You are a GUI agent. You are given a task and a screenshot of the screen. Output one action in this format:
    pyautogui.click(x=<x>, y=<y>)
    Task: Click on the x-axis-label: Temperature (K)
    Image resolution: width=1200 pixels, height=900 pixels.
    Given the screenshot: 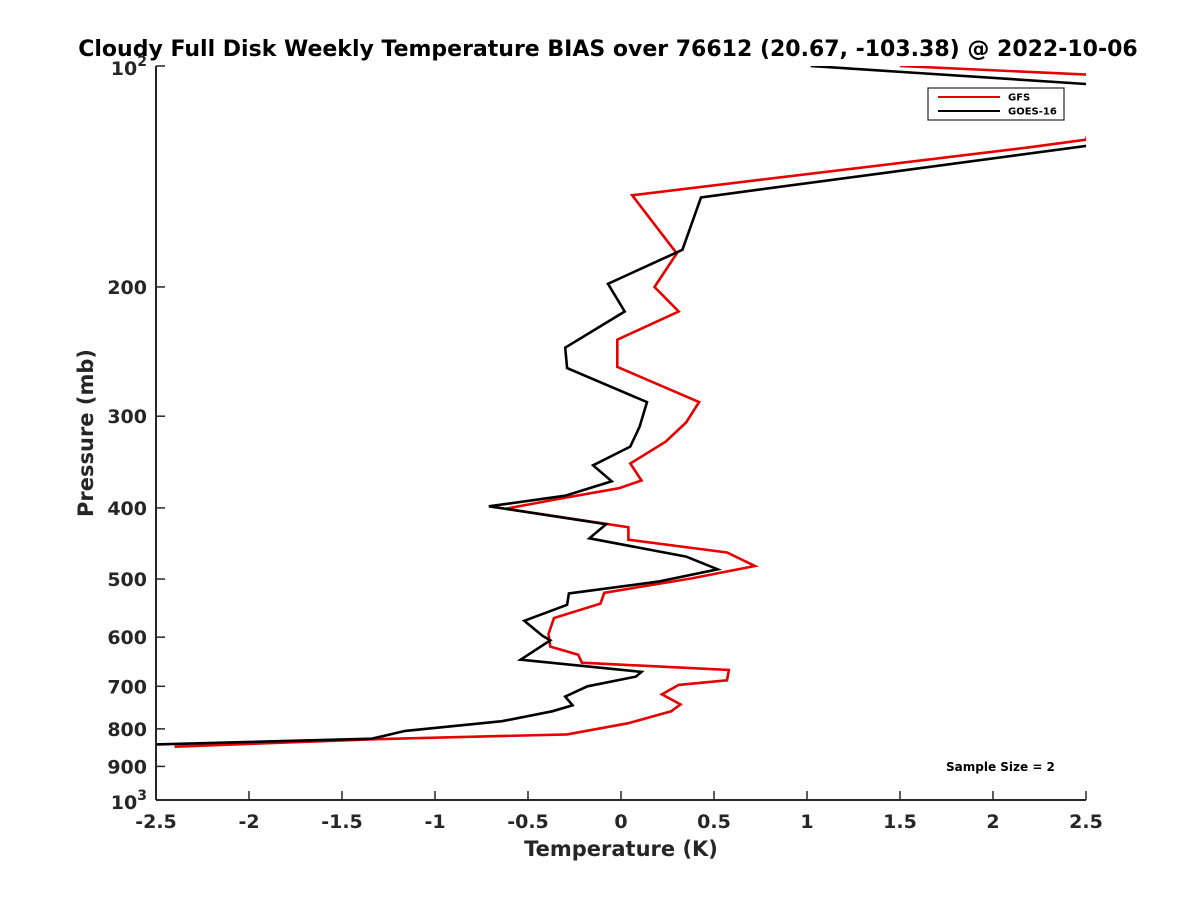 What is the action you would take?
    pyautogui.click(x=621, y=849)
    